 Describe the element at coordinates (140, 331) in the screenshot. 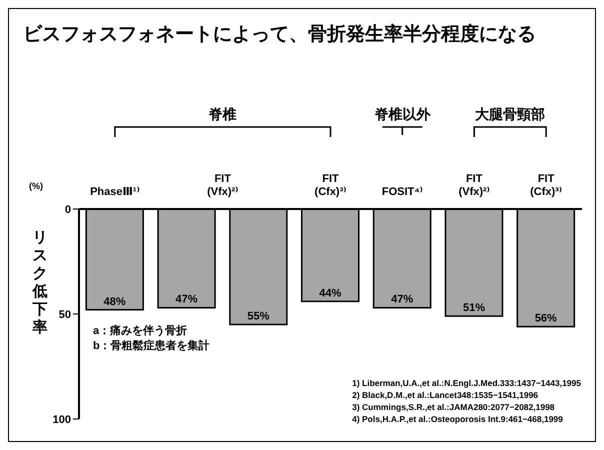

I see `annotation: a：痛みを伴う骨折` at that location.